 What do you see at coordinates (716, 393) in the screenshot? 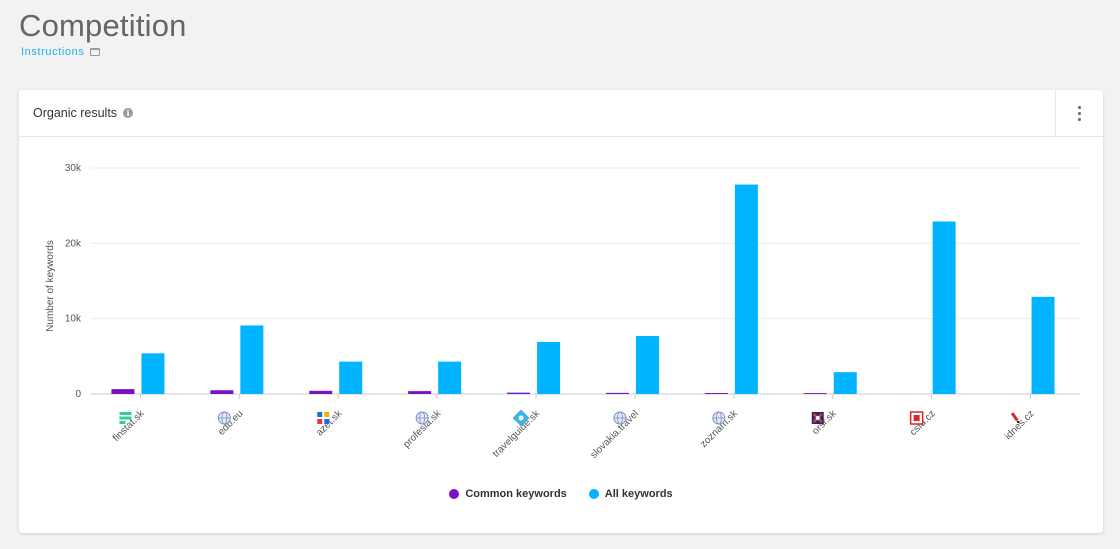
I see `bar-common-zoznam.sk` at bounding box center [716, 393].